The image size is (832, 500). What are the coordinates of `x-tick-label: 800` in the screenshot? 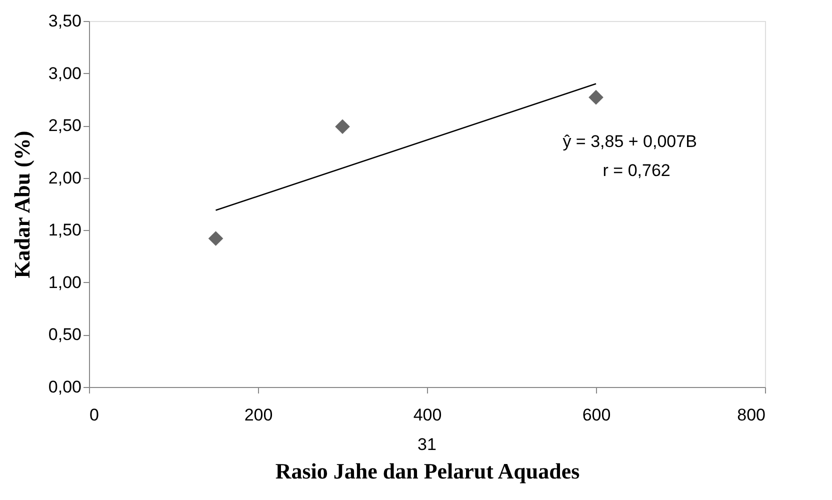 It's located at (751, 415).